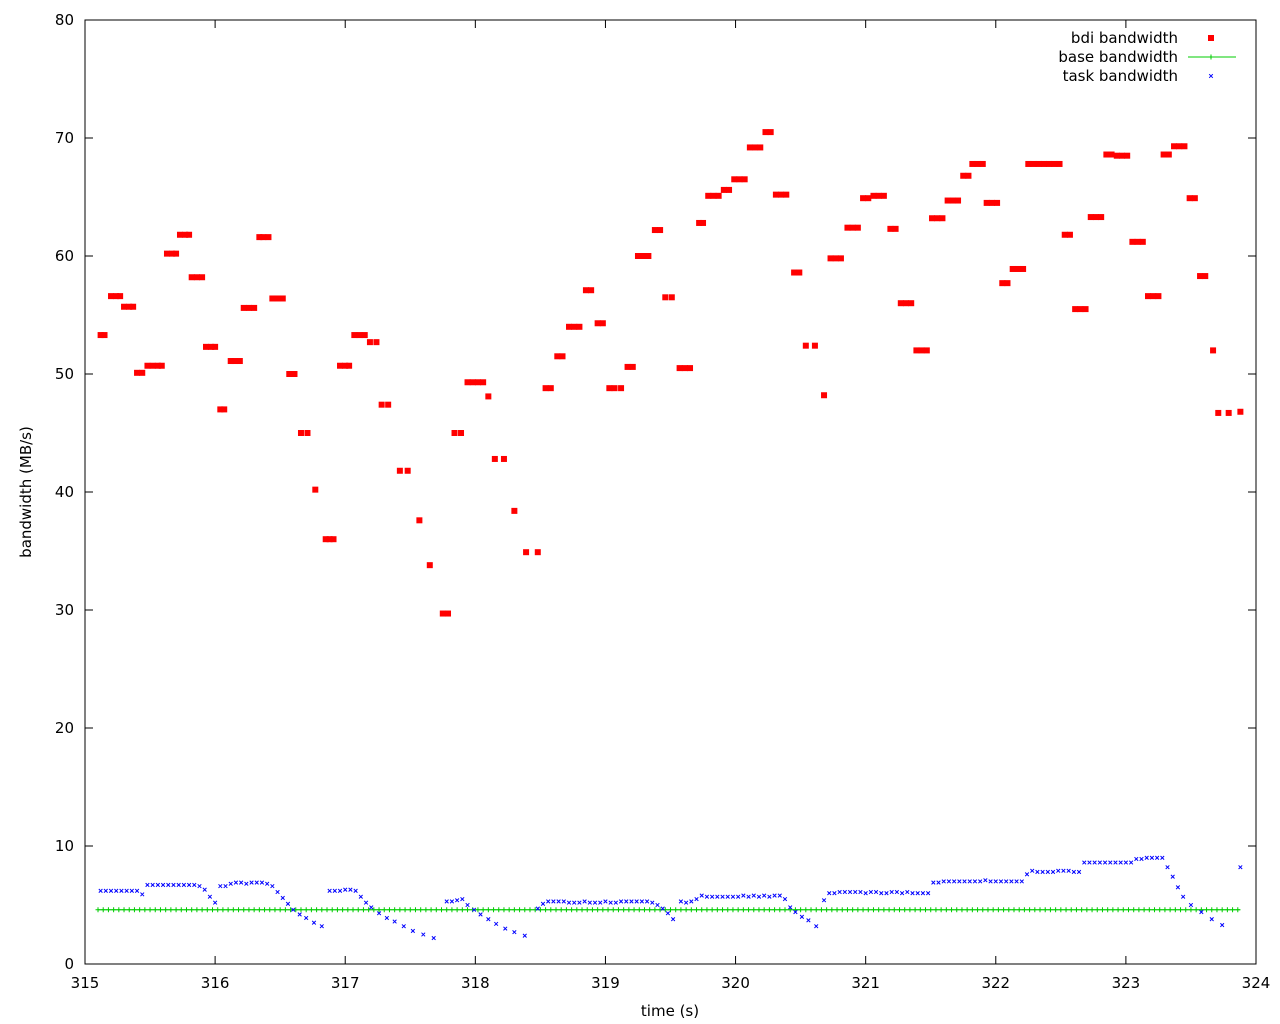 Image resolution: width=1280 pixels, height=1024 pixels. What do you see at coordinates (64, 846) in the screenshot?
I see `y-tick-label: 10` at bounding box center [64, 846].